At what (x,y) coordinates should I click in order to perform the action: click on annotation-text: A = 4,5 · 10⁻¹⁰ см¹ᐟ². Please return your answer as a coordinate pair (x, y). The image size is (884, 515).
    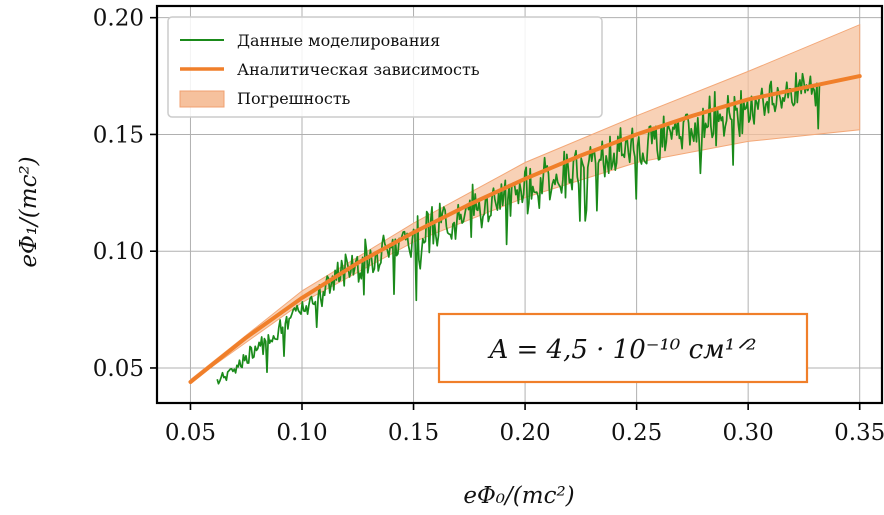
    Looking at the image, I should click on (621, 350).